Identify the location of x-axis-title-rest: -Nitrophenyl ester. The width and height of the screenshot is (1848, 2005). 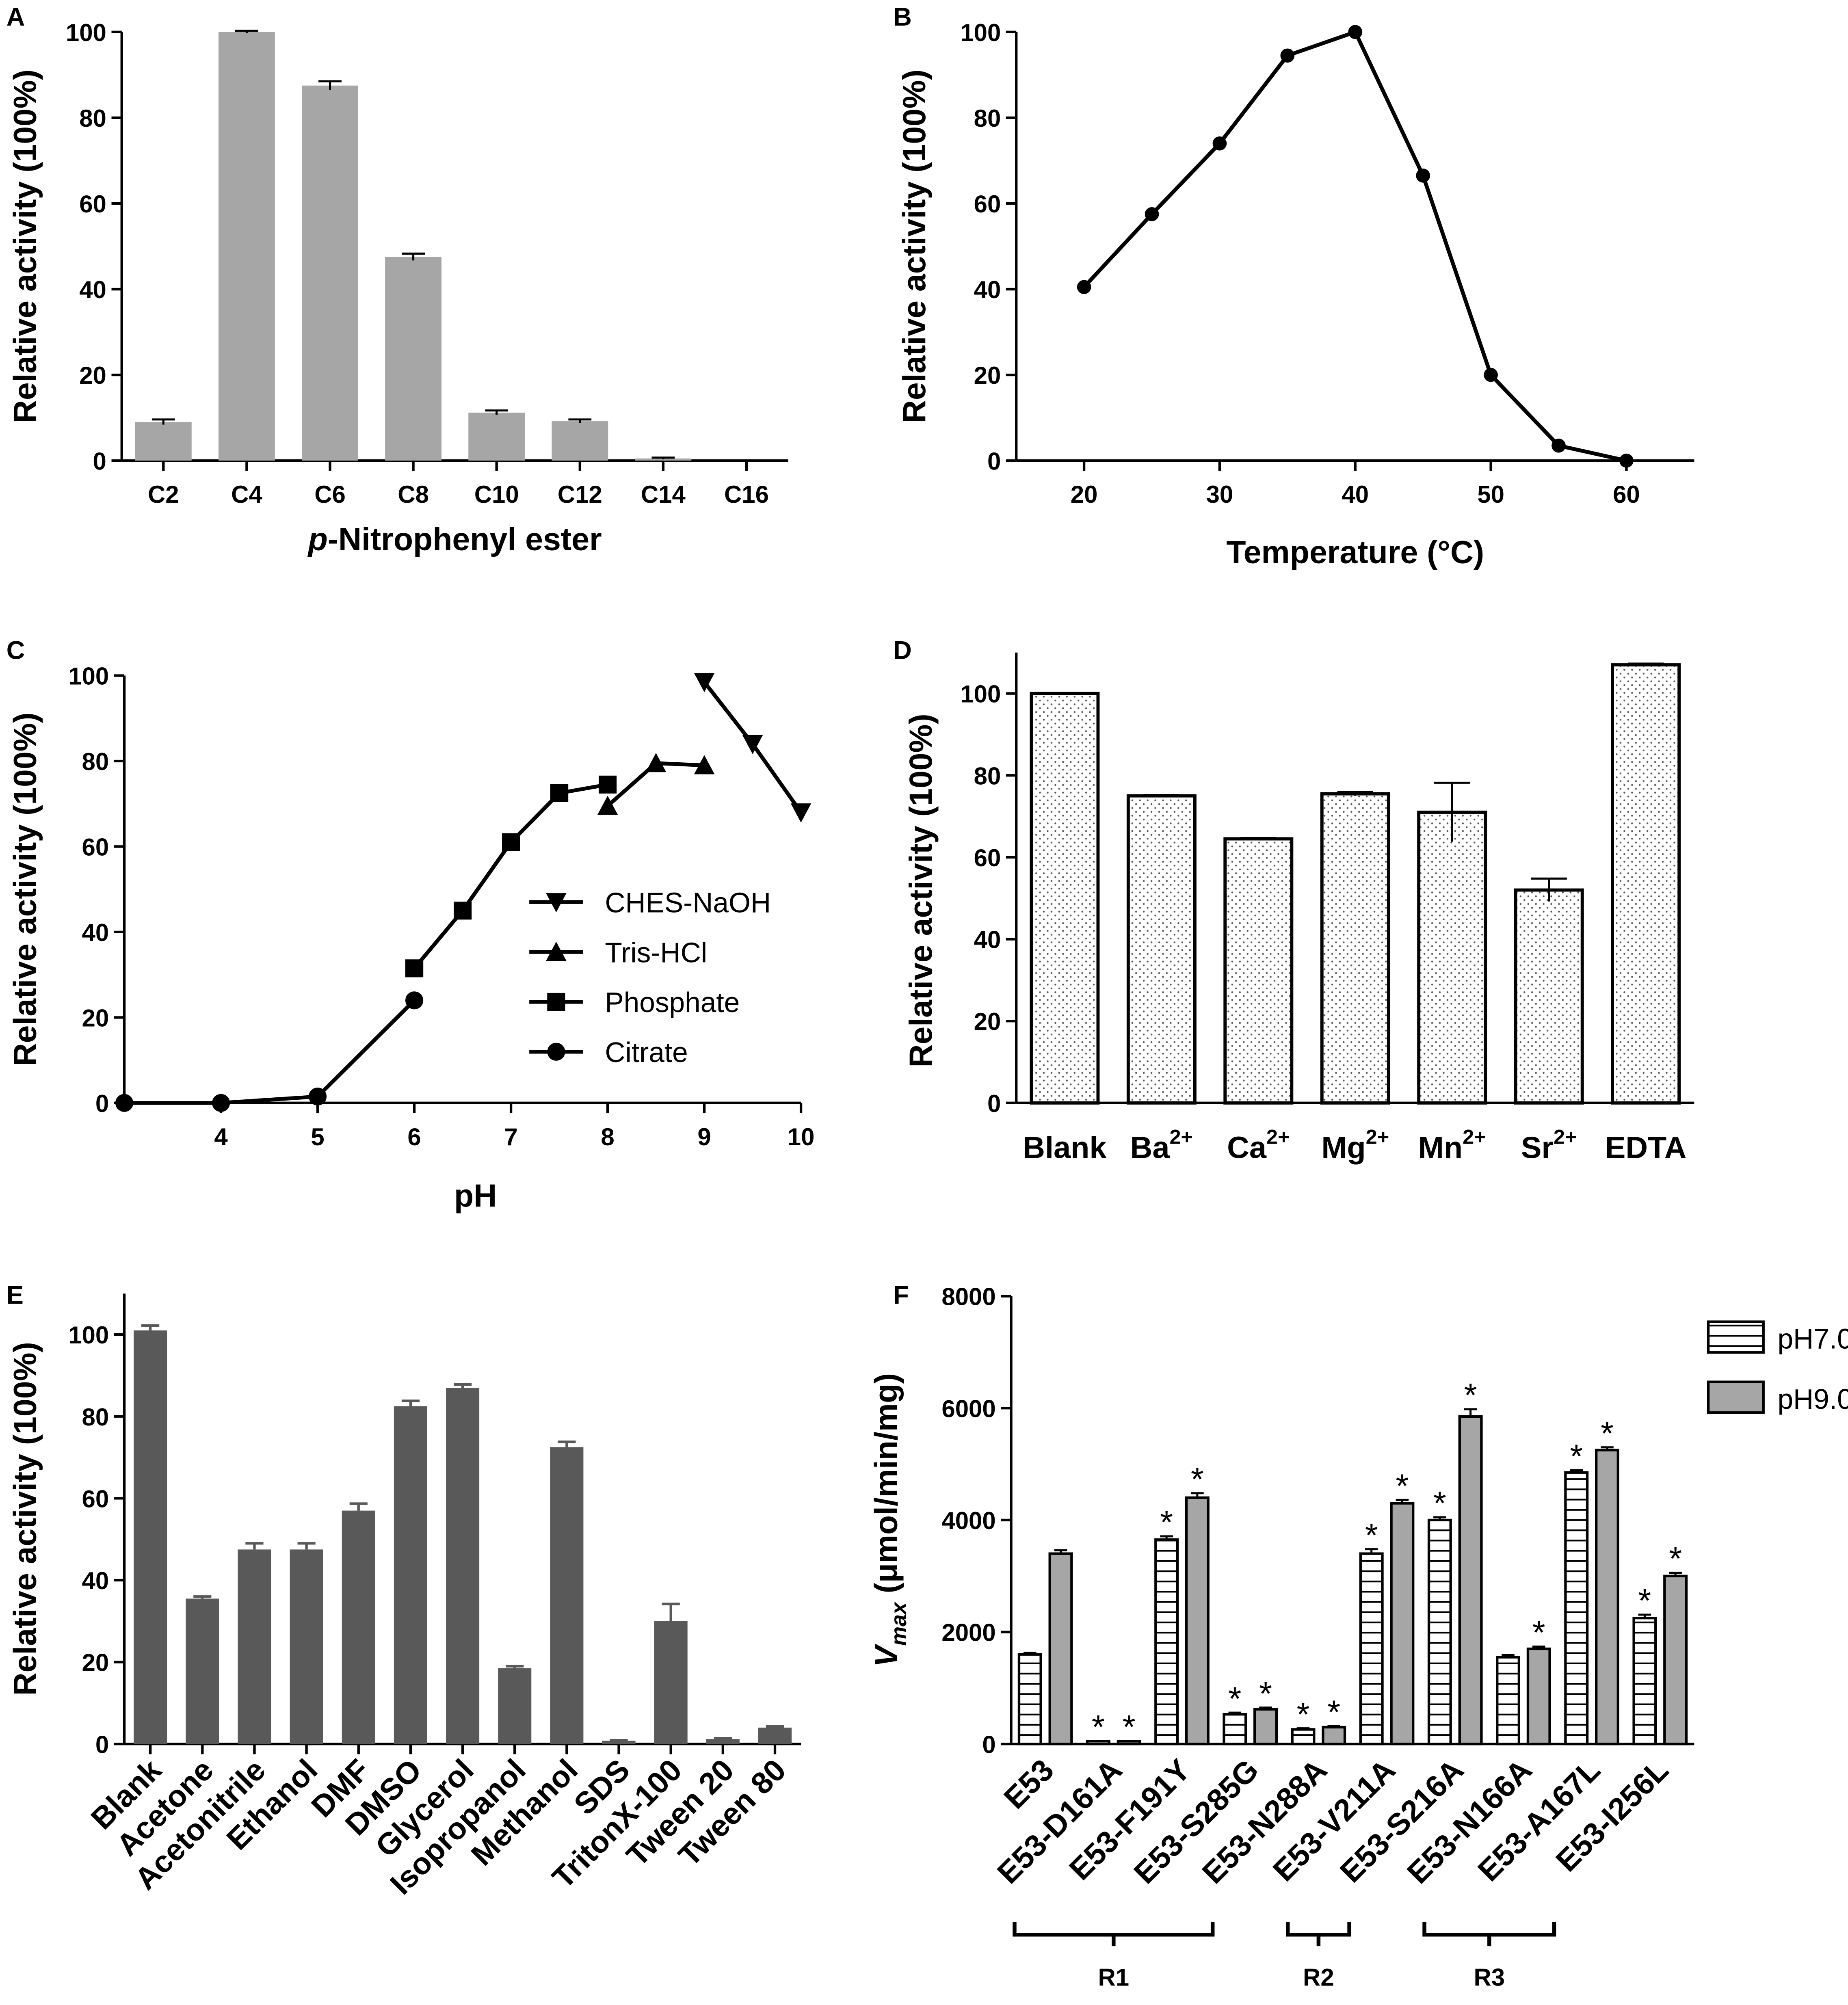
(465, 539).